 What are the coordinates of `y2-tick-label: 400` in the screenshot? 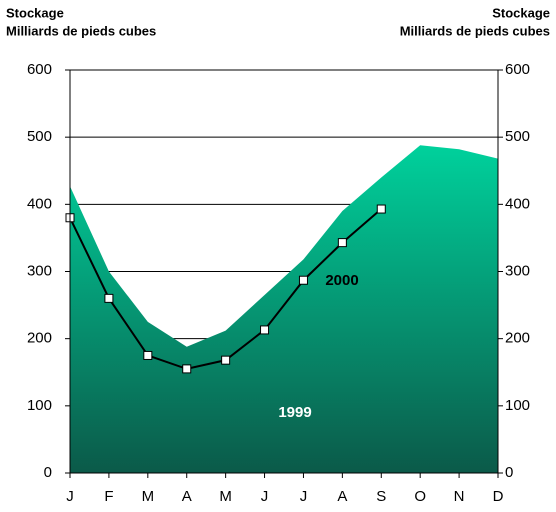 It's located at (517, 203).